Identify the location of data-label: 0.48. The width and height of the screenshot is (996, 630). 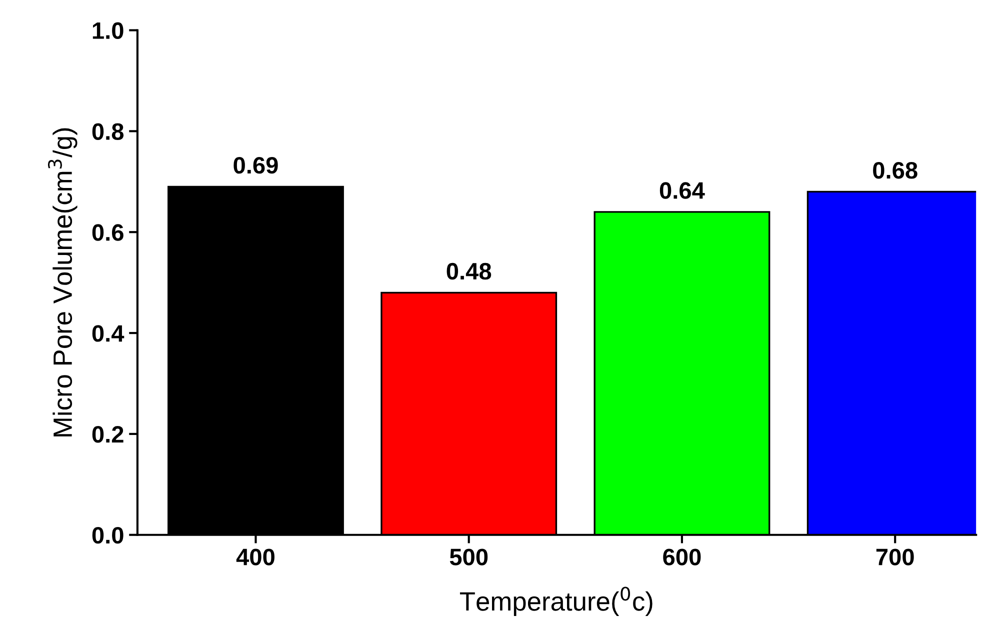
(469, 271).